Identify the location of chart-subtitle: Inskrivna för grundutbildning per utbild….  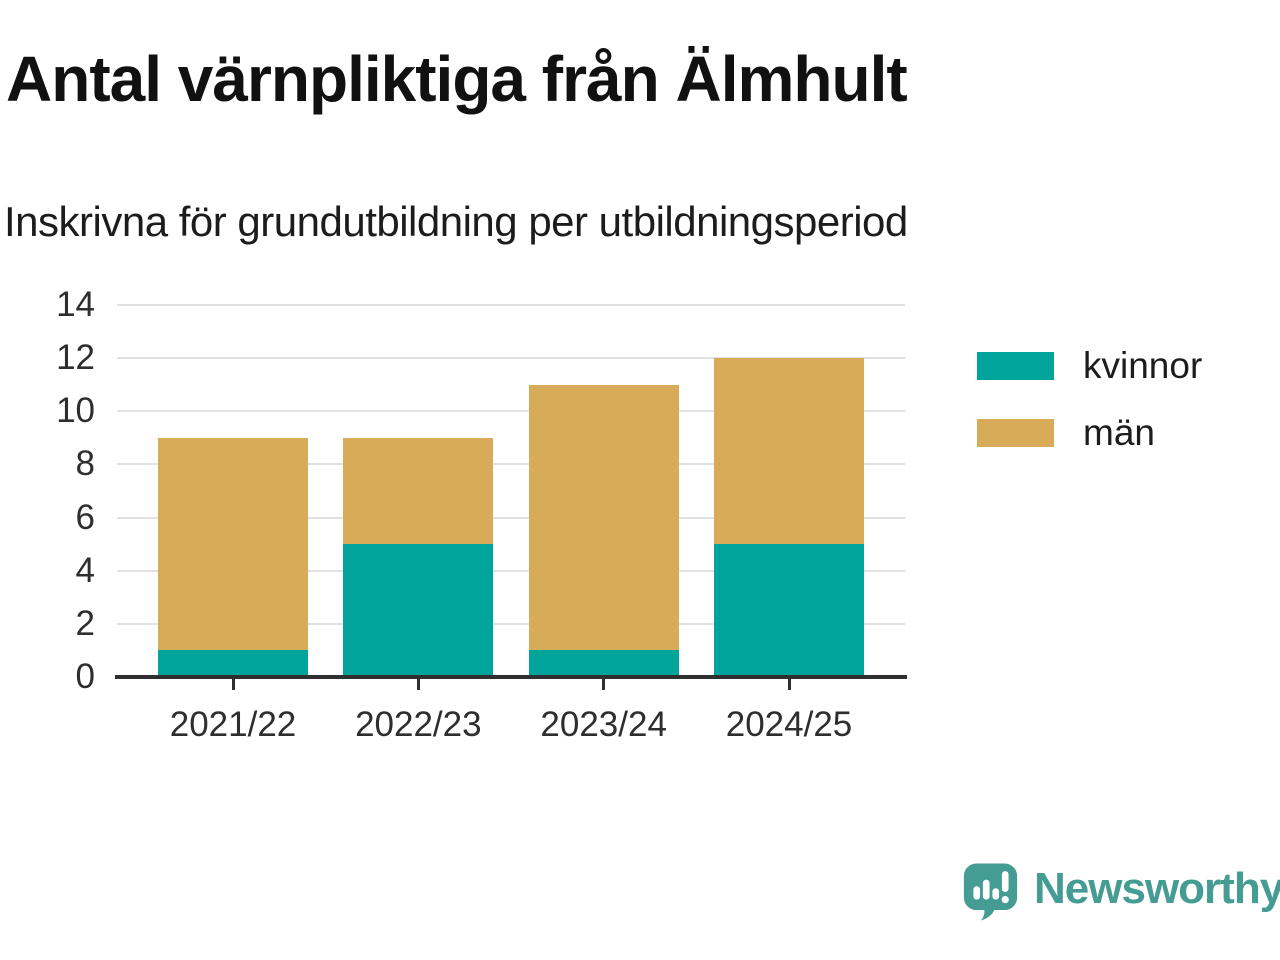
(456, 221).